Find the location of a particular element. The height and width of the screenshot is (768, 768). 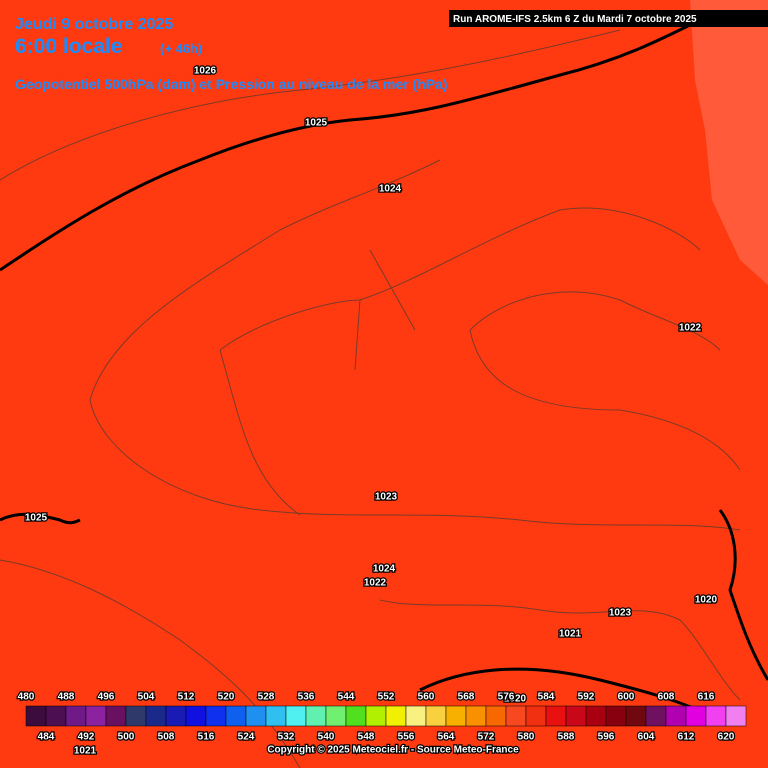

colorbar-label: 516 is located at coordinates (206, 737).